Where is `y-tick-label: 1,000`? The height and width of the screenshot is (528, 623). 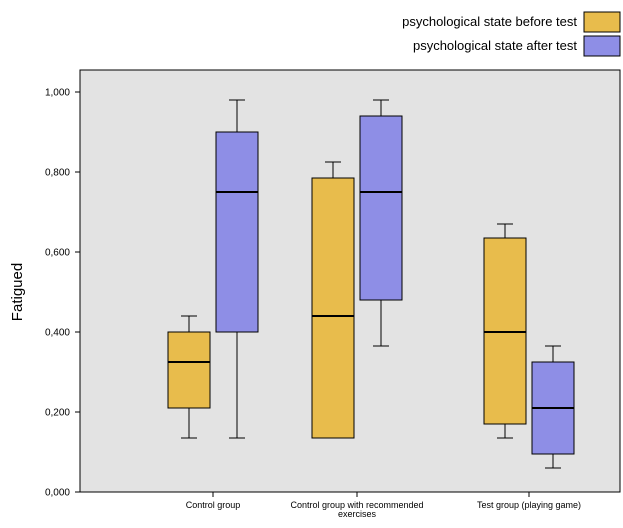 y-tick-label: 1,000 is located at coordinates (57, 93).